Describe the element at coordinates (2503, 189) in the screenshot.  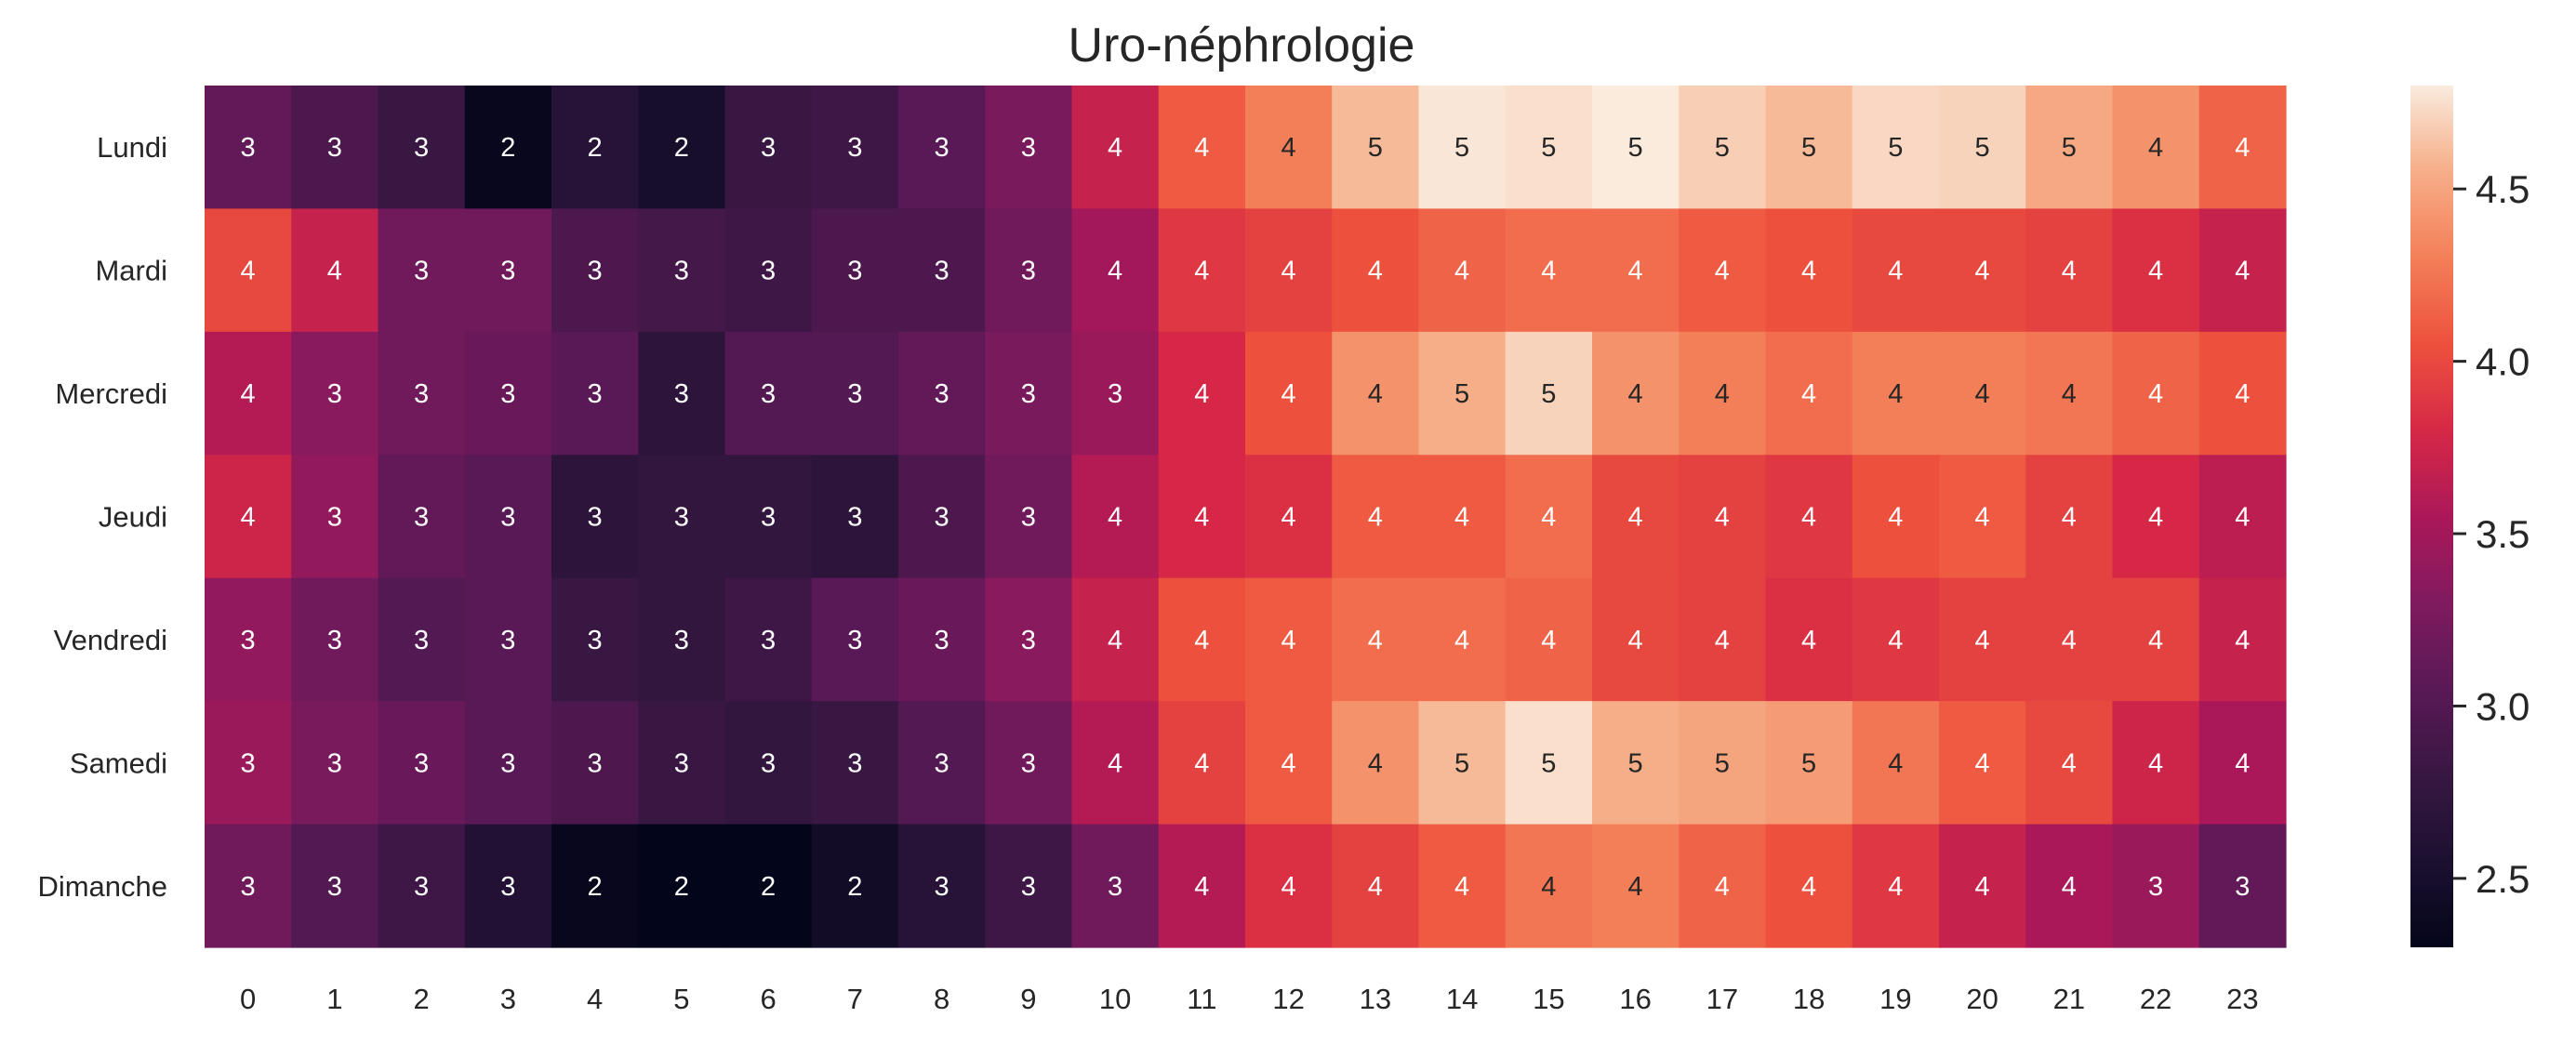
I see `colorbar-tick-label-4.5: 4.5` at that location.